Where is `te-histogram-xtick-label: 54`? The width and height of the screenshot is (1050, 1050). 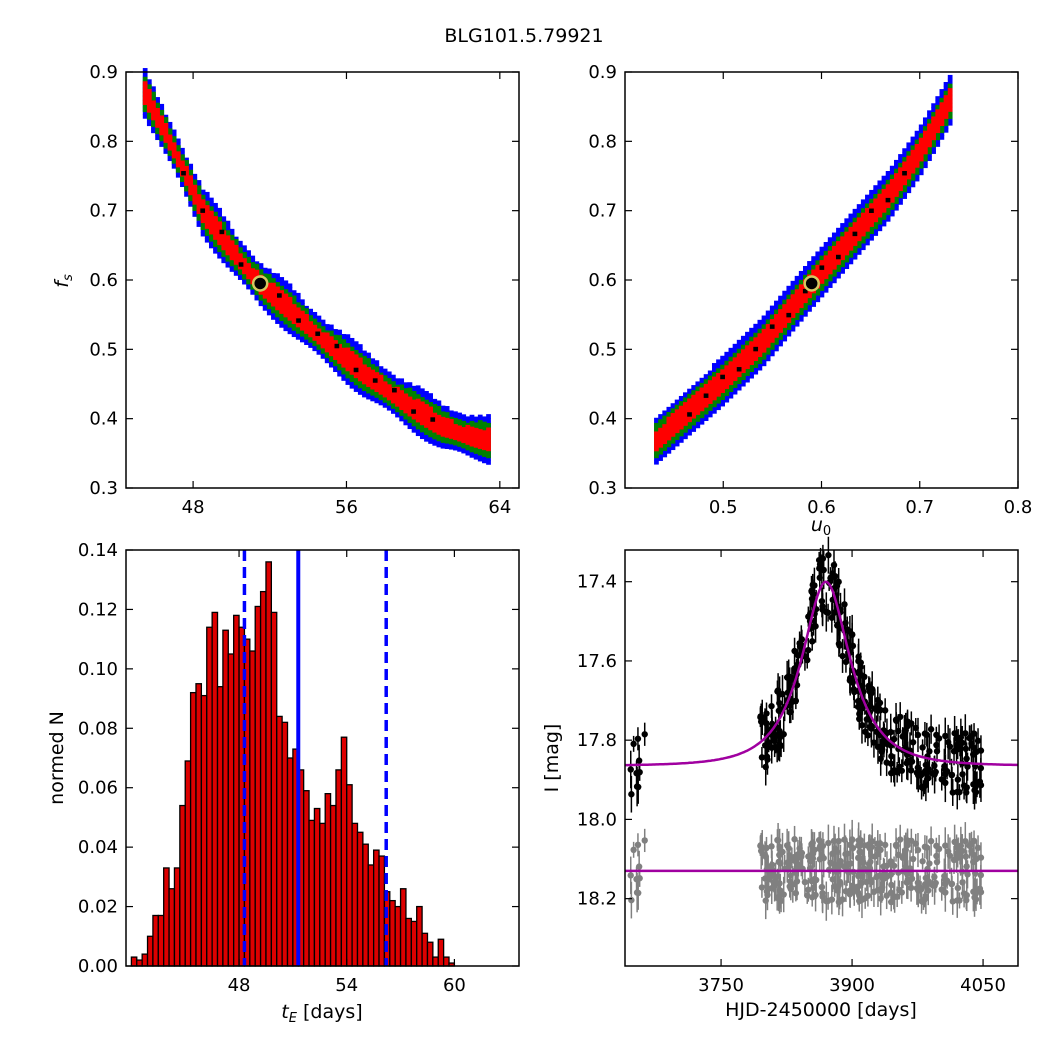
te-histogram-xtick-label: 54 is located at coordinates (346, 985).